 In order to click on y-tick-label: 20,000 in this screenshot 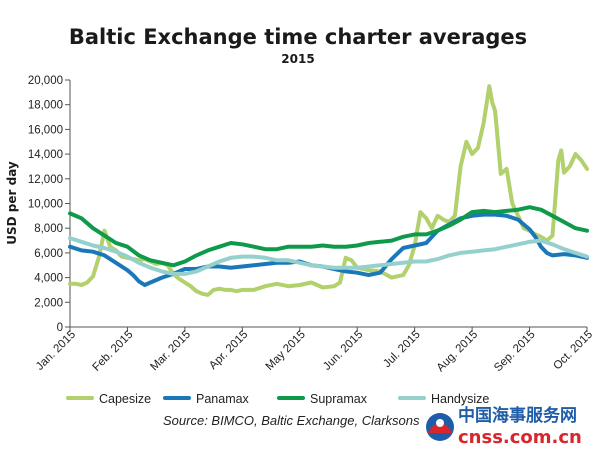, I will do `click(45, 81)`.